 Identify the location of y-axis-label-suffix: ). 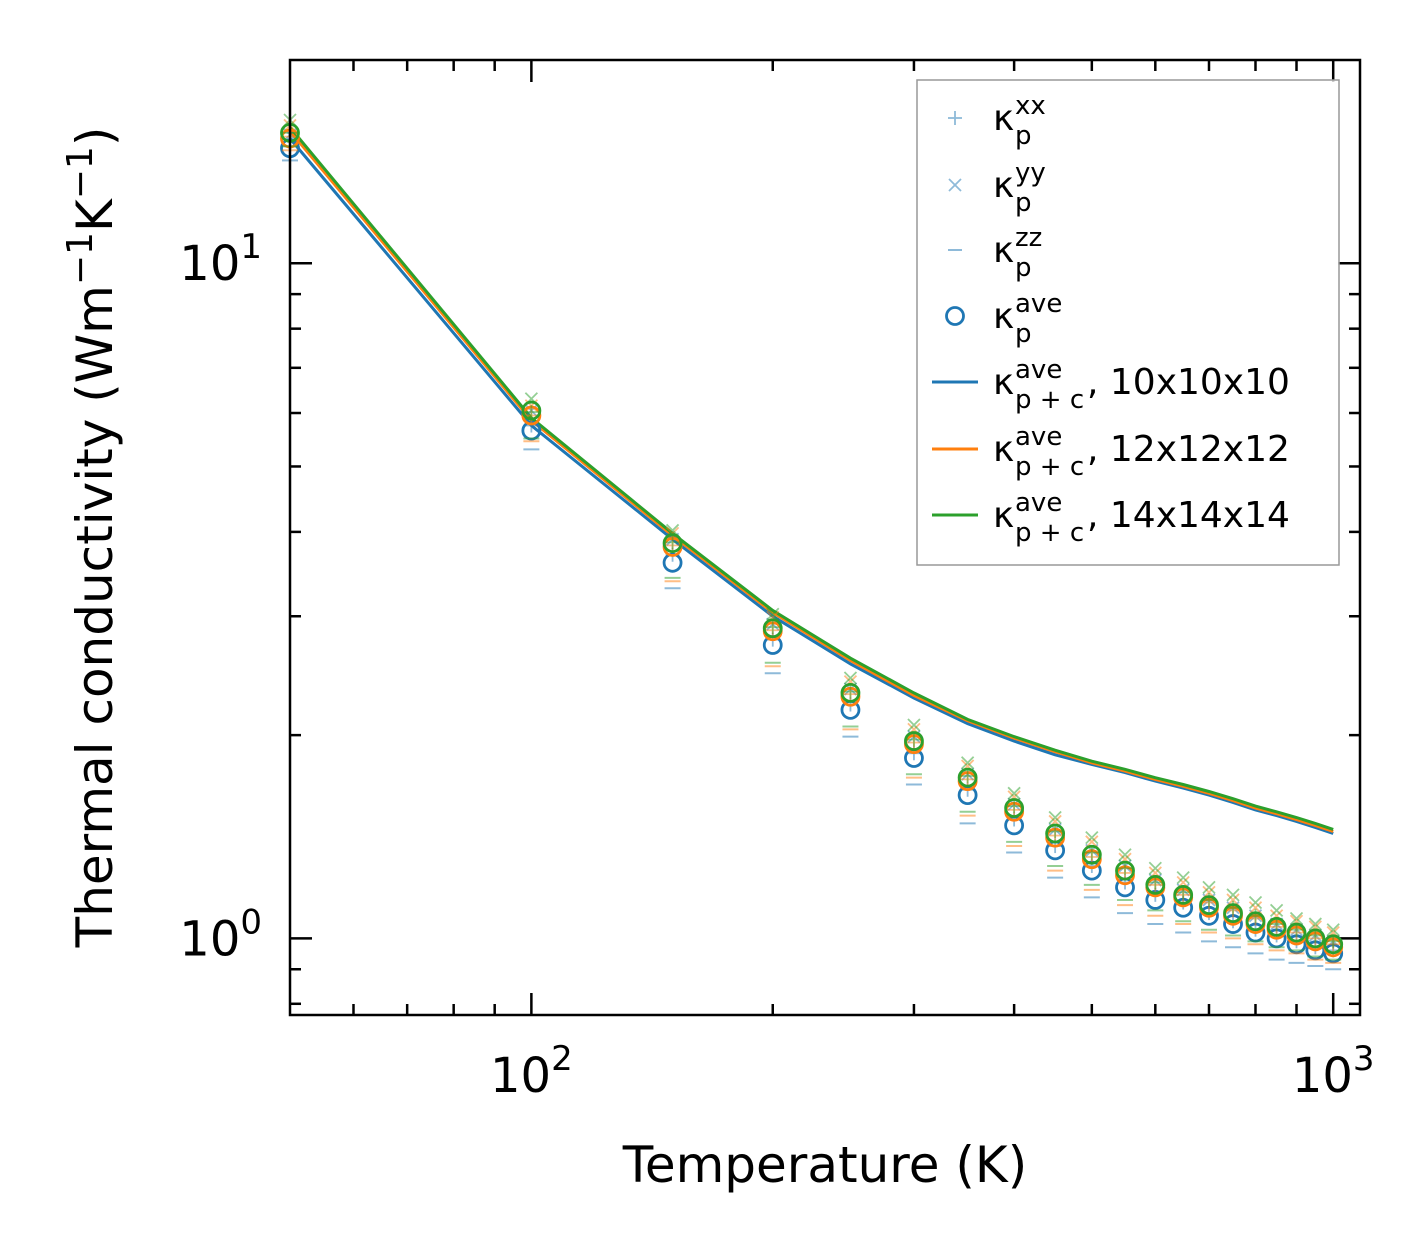
(95, 137).